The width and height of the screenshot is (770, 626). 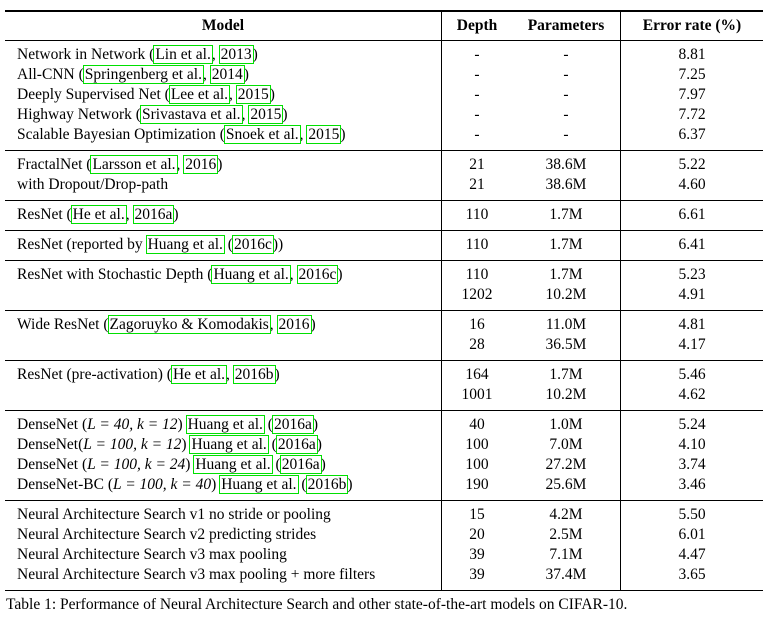 I want to click on header-depth: Depth, so click(x=476, y=25).